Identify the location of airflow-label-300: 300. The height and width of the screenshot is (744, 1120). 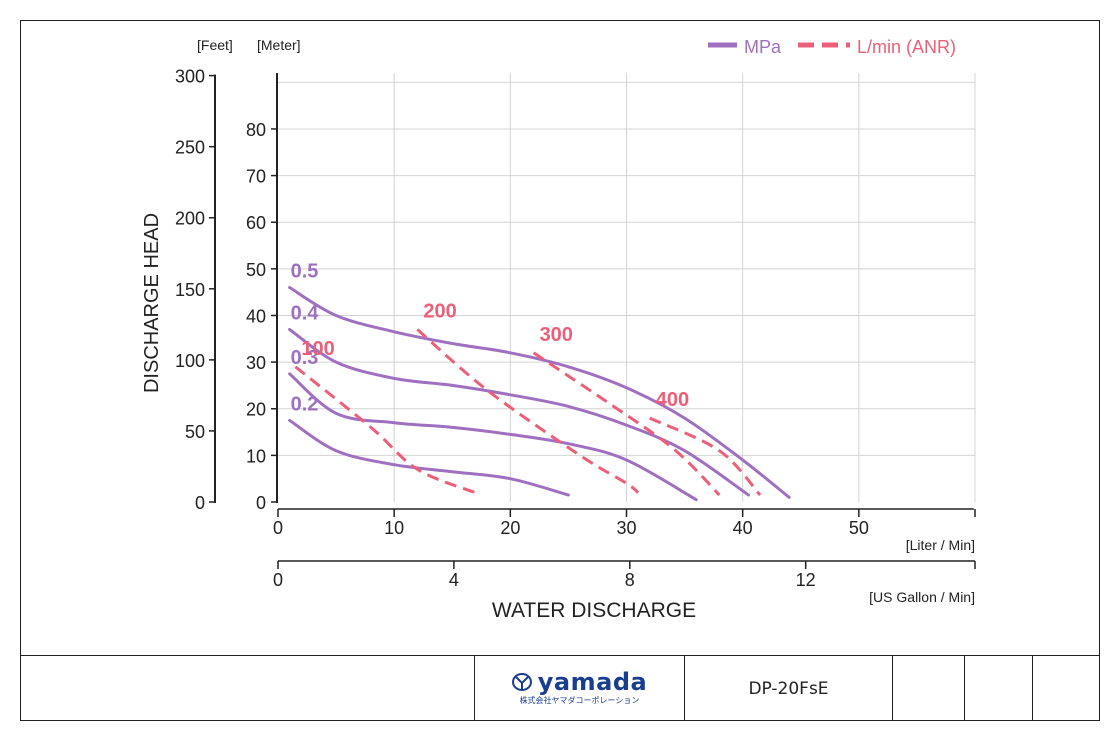
(556, 335).